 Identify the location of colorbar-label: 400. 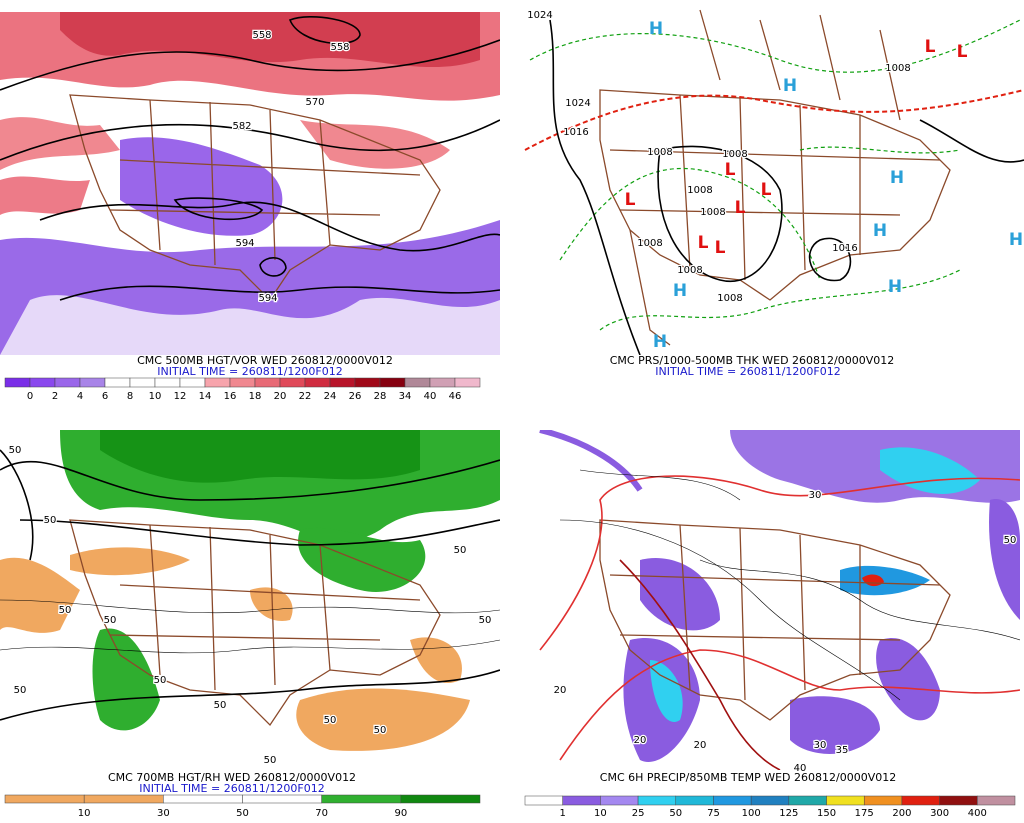
(977, 813).